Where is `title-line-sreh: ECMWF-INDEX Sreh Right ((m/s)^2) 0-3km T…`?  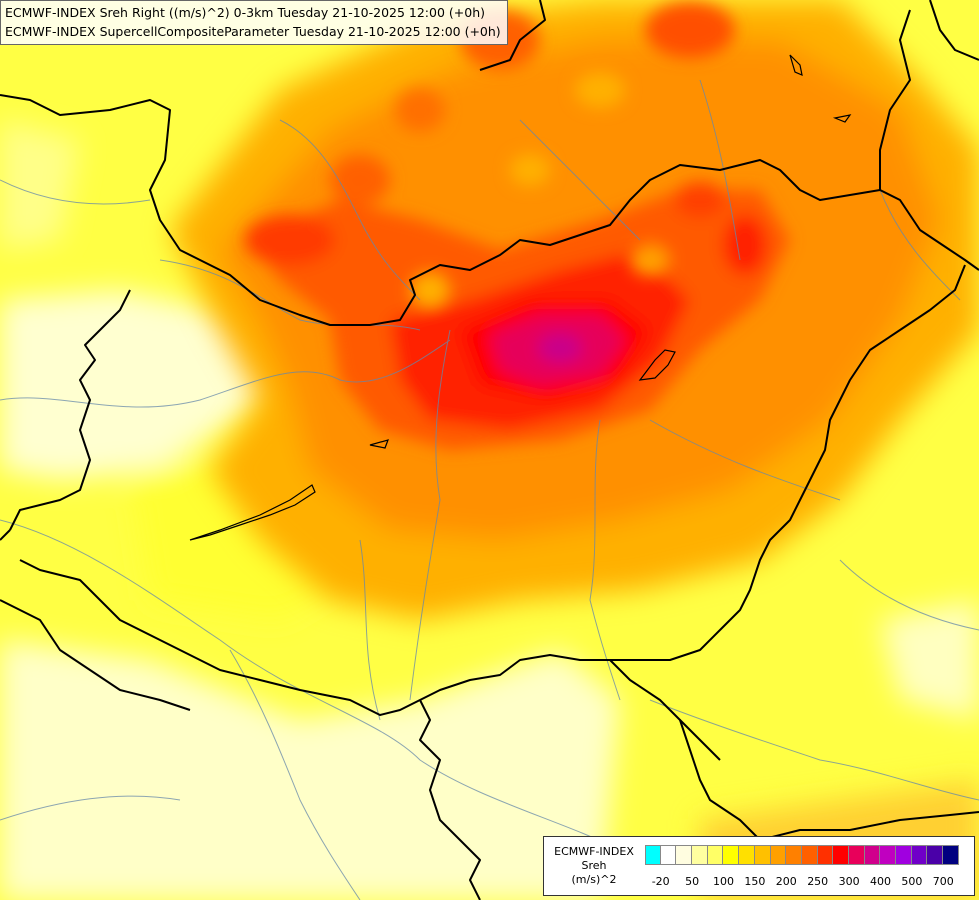
title-line-sreh: ECMWF-INDEX Sreh Right ((m/s)^2) 0-3km T… is located at coordinates (245, 12).